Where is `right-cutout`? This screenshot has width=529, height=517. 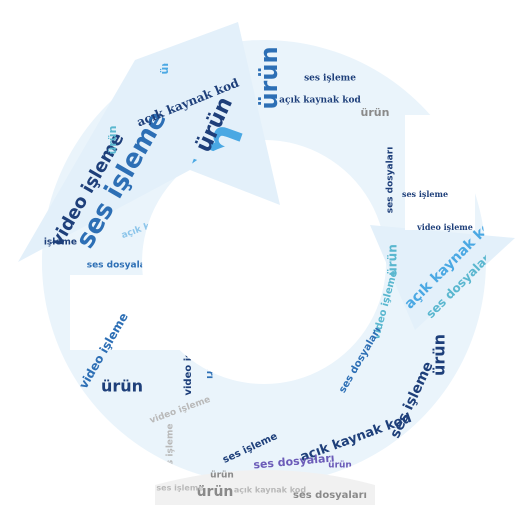 right-cutout is located at coordinates (440, 172).